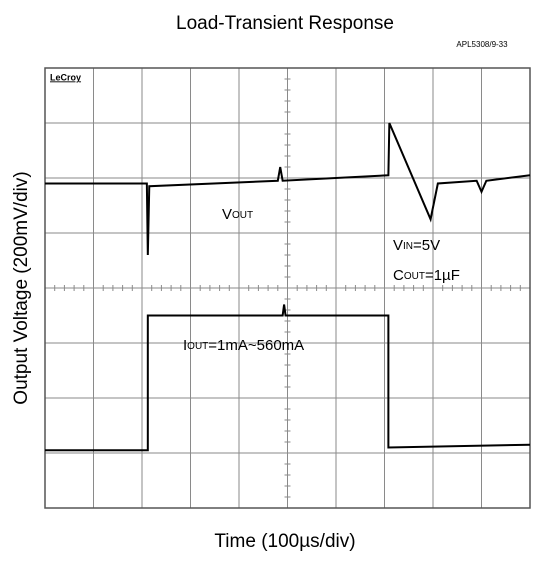 The image size is (540, 562). Describe the element at coordinates (185, 345) in the screenshot. I see `annotation-part: I` at that location.